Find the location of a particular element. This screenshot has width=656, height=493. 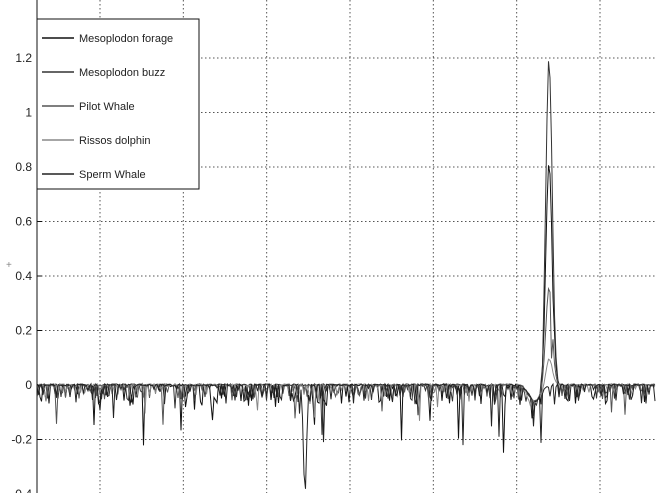

y-axis-label: + is located at coordinates (9, 265).